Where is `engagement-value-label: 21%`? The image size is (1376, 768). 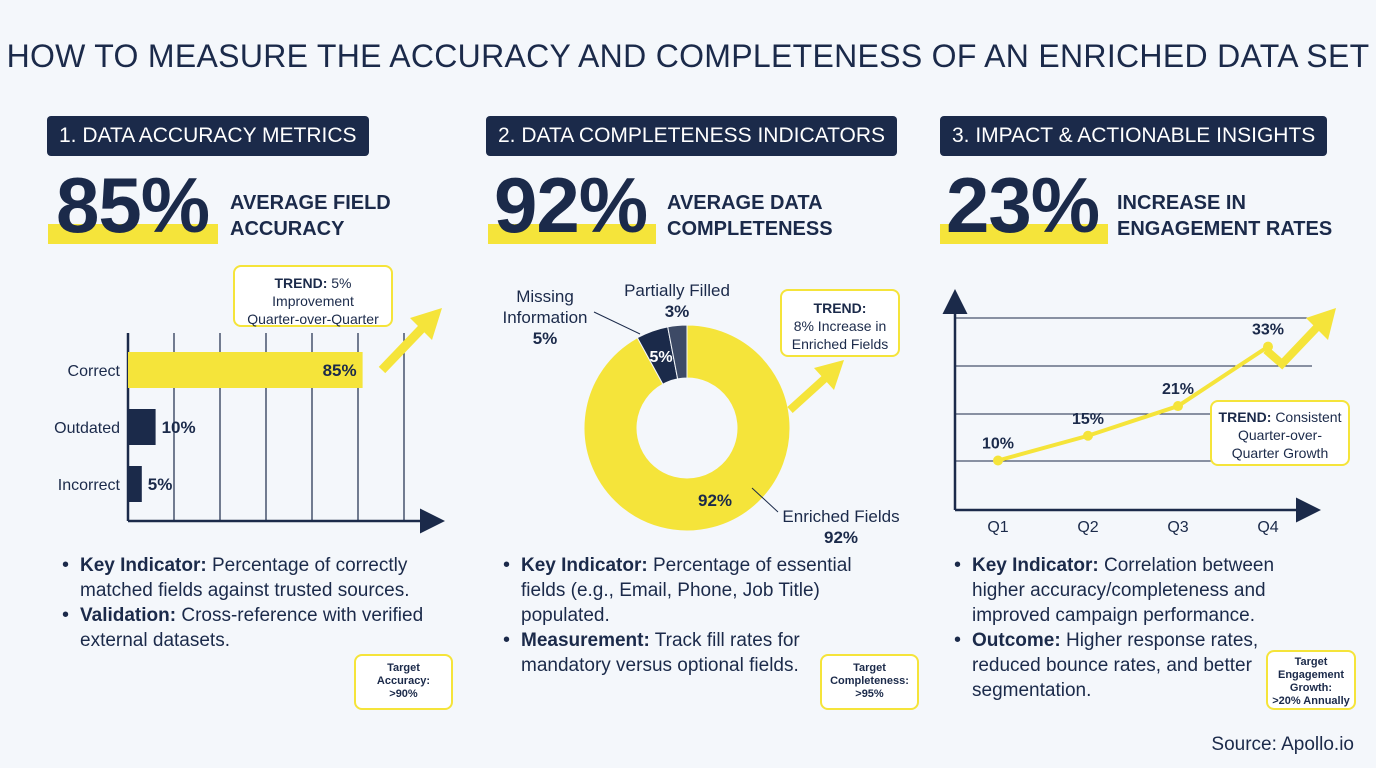
engagement-value-label: 21% is located at coordinates (1178, 389).